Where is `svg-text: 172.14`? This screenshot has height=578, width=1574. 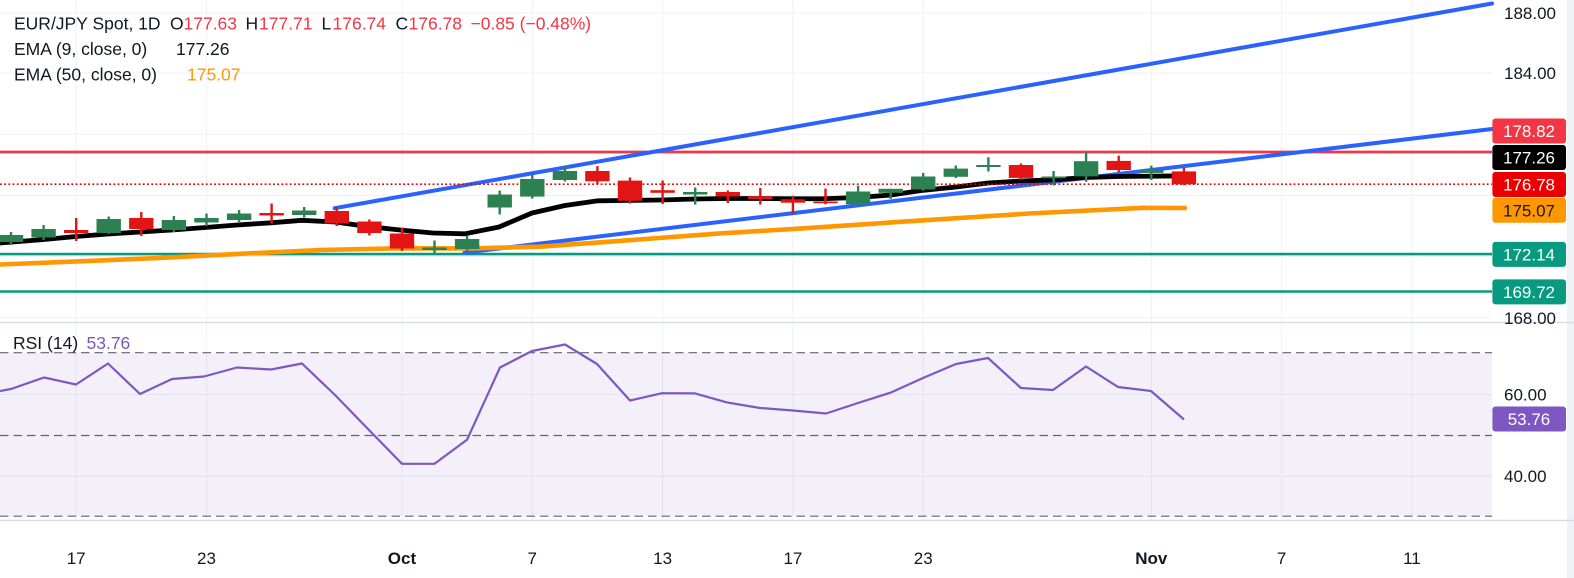 svg-text: 172.14 is located at coordinates (1529, 254).